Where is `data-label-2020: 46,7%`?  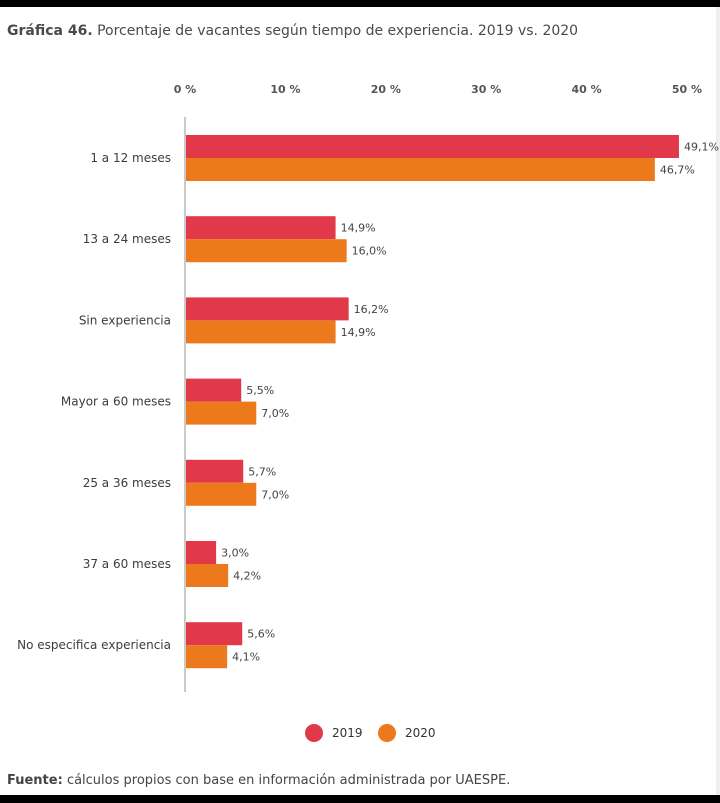
data-label-2020: 46,7% is located at coordinates (677, 170).